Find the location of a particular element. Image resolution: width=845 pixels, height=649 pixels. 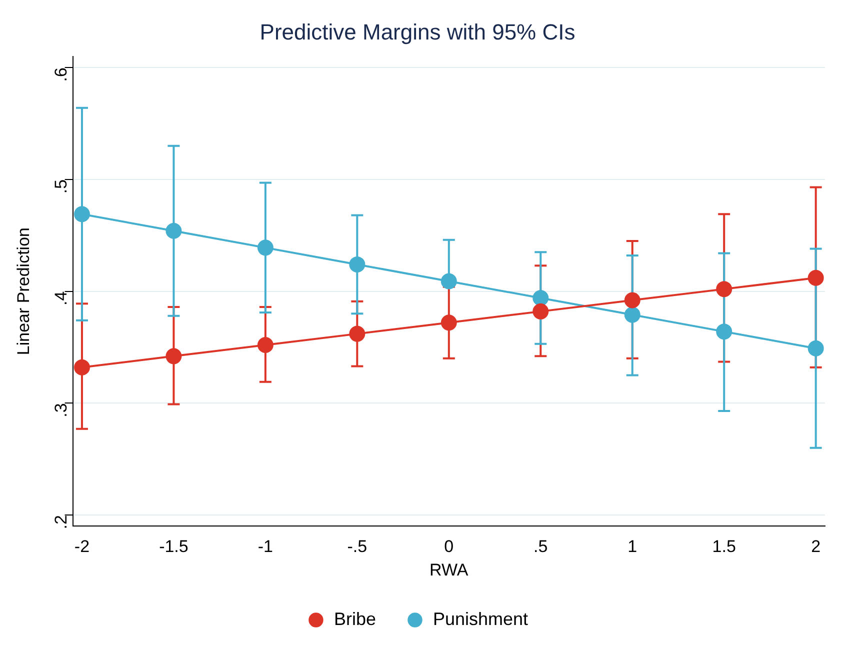

x-tick-label: 2 is located at coordinates (816, 546).